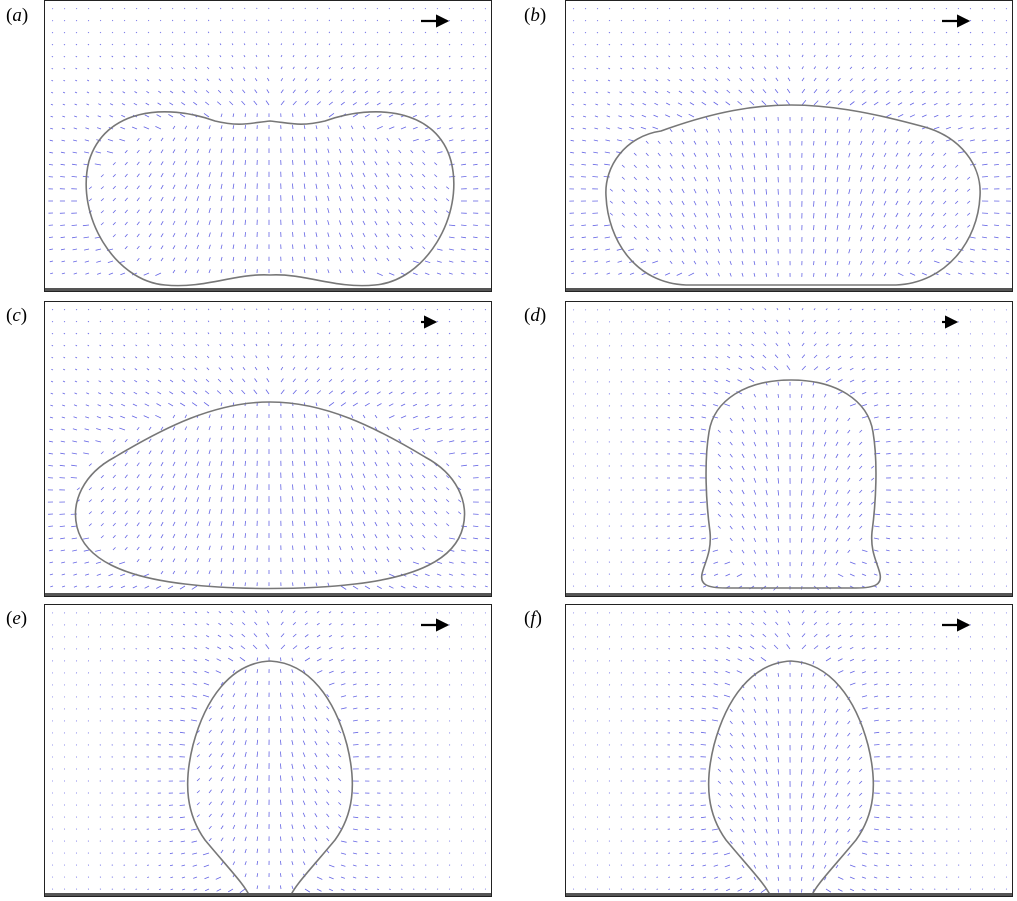 This screenshot has height=901, width=1017. I want to click on velocity-panel-b, so click(789, 146).